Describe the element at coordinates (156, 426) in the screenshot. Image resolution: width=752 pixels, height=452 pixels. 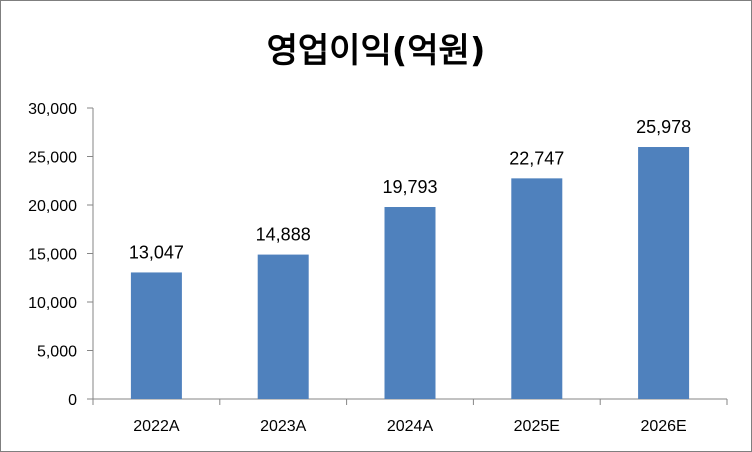
I see `x-tick-label-2022A: 2022A` at that location.